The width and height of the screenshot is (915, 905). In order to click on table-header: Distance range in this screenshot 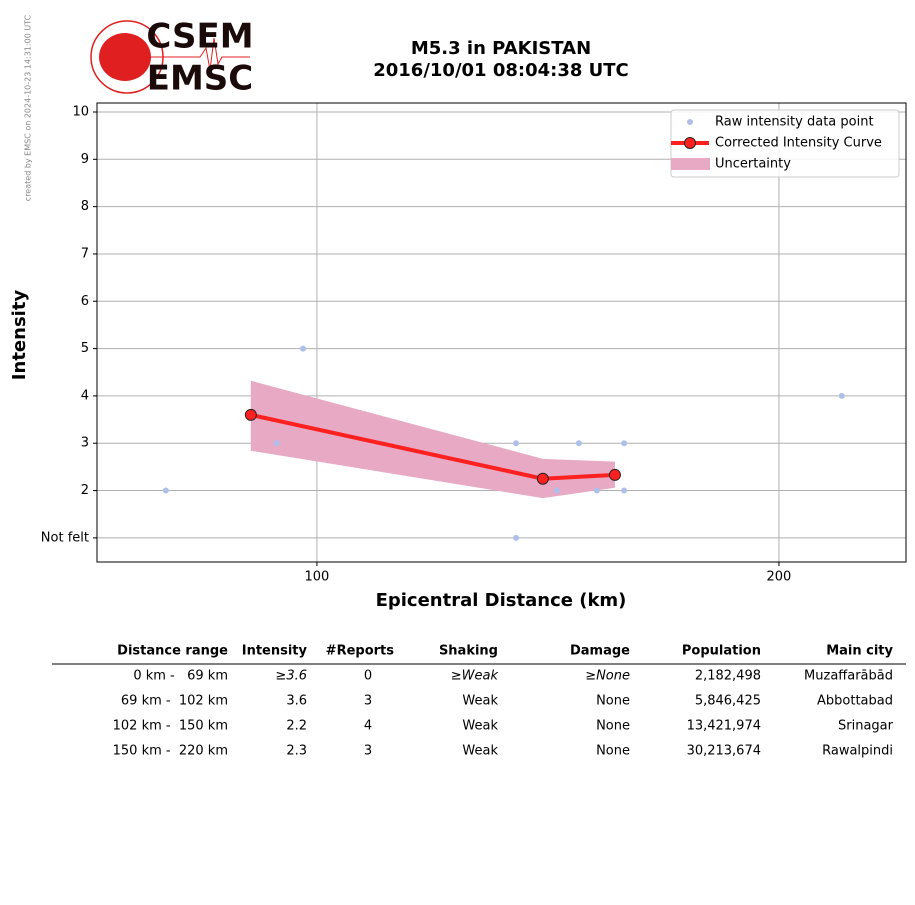, I will do `click(172, 651)`.